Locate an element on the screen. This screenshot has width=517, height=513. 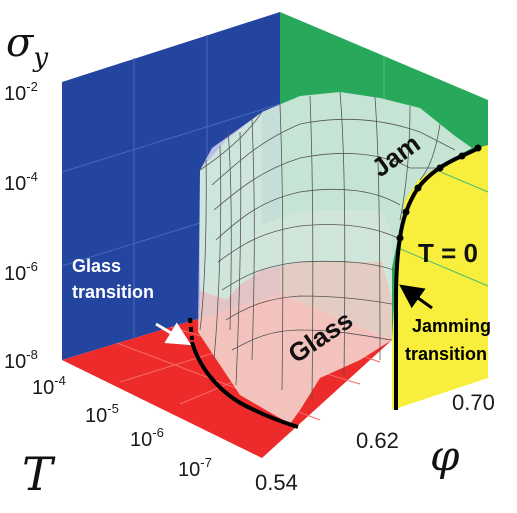
glass-transition-arrow is located at coordinates (173, 334).